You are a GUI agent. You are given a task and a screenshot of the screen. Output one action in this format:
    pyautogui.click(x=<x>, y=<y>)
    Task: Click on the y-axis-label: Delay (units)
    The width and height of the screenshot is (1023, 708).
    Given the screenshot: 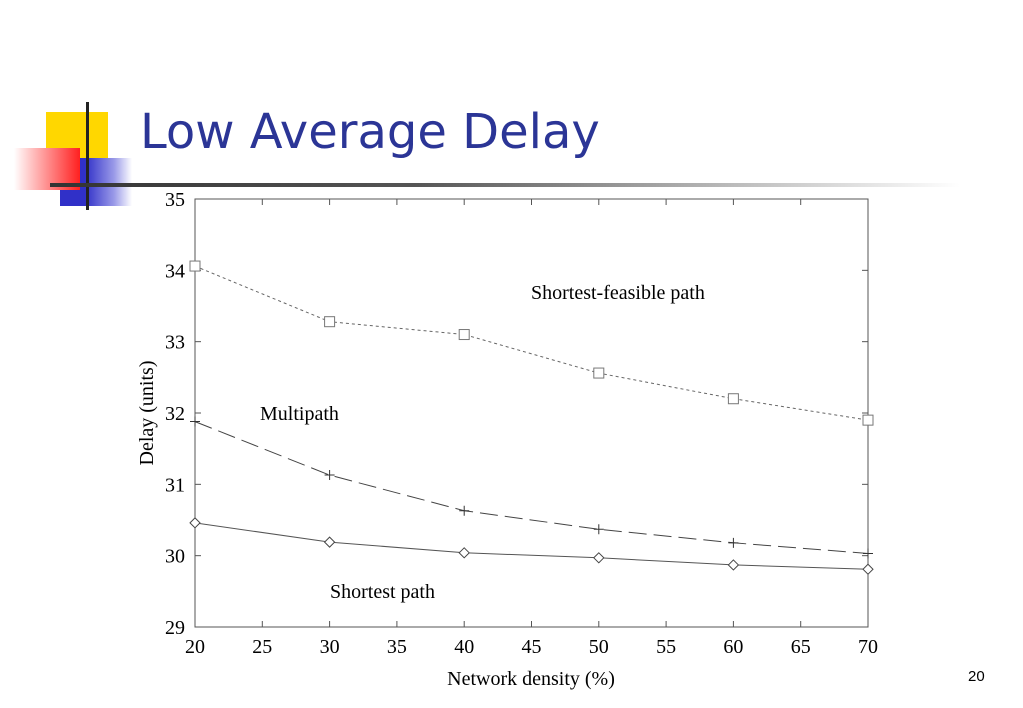 What is the action you would take?
    pyautogui.click(x=147, y=413)
    